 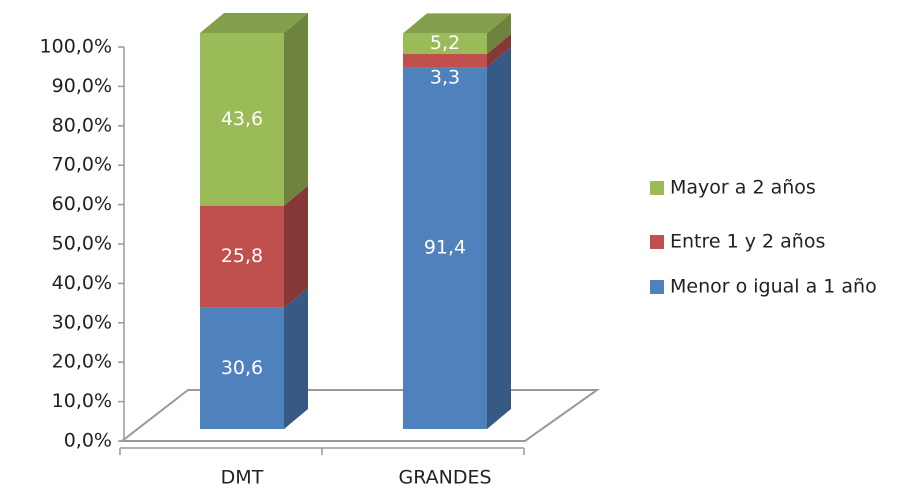 I want to click on value-label: 30,6, so click(x=242, y=368).